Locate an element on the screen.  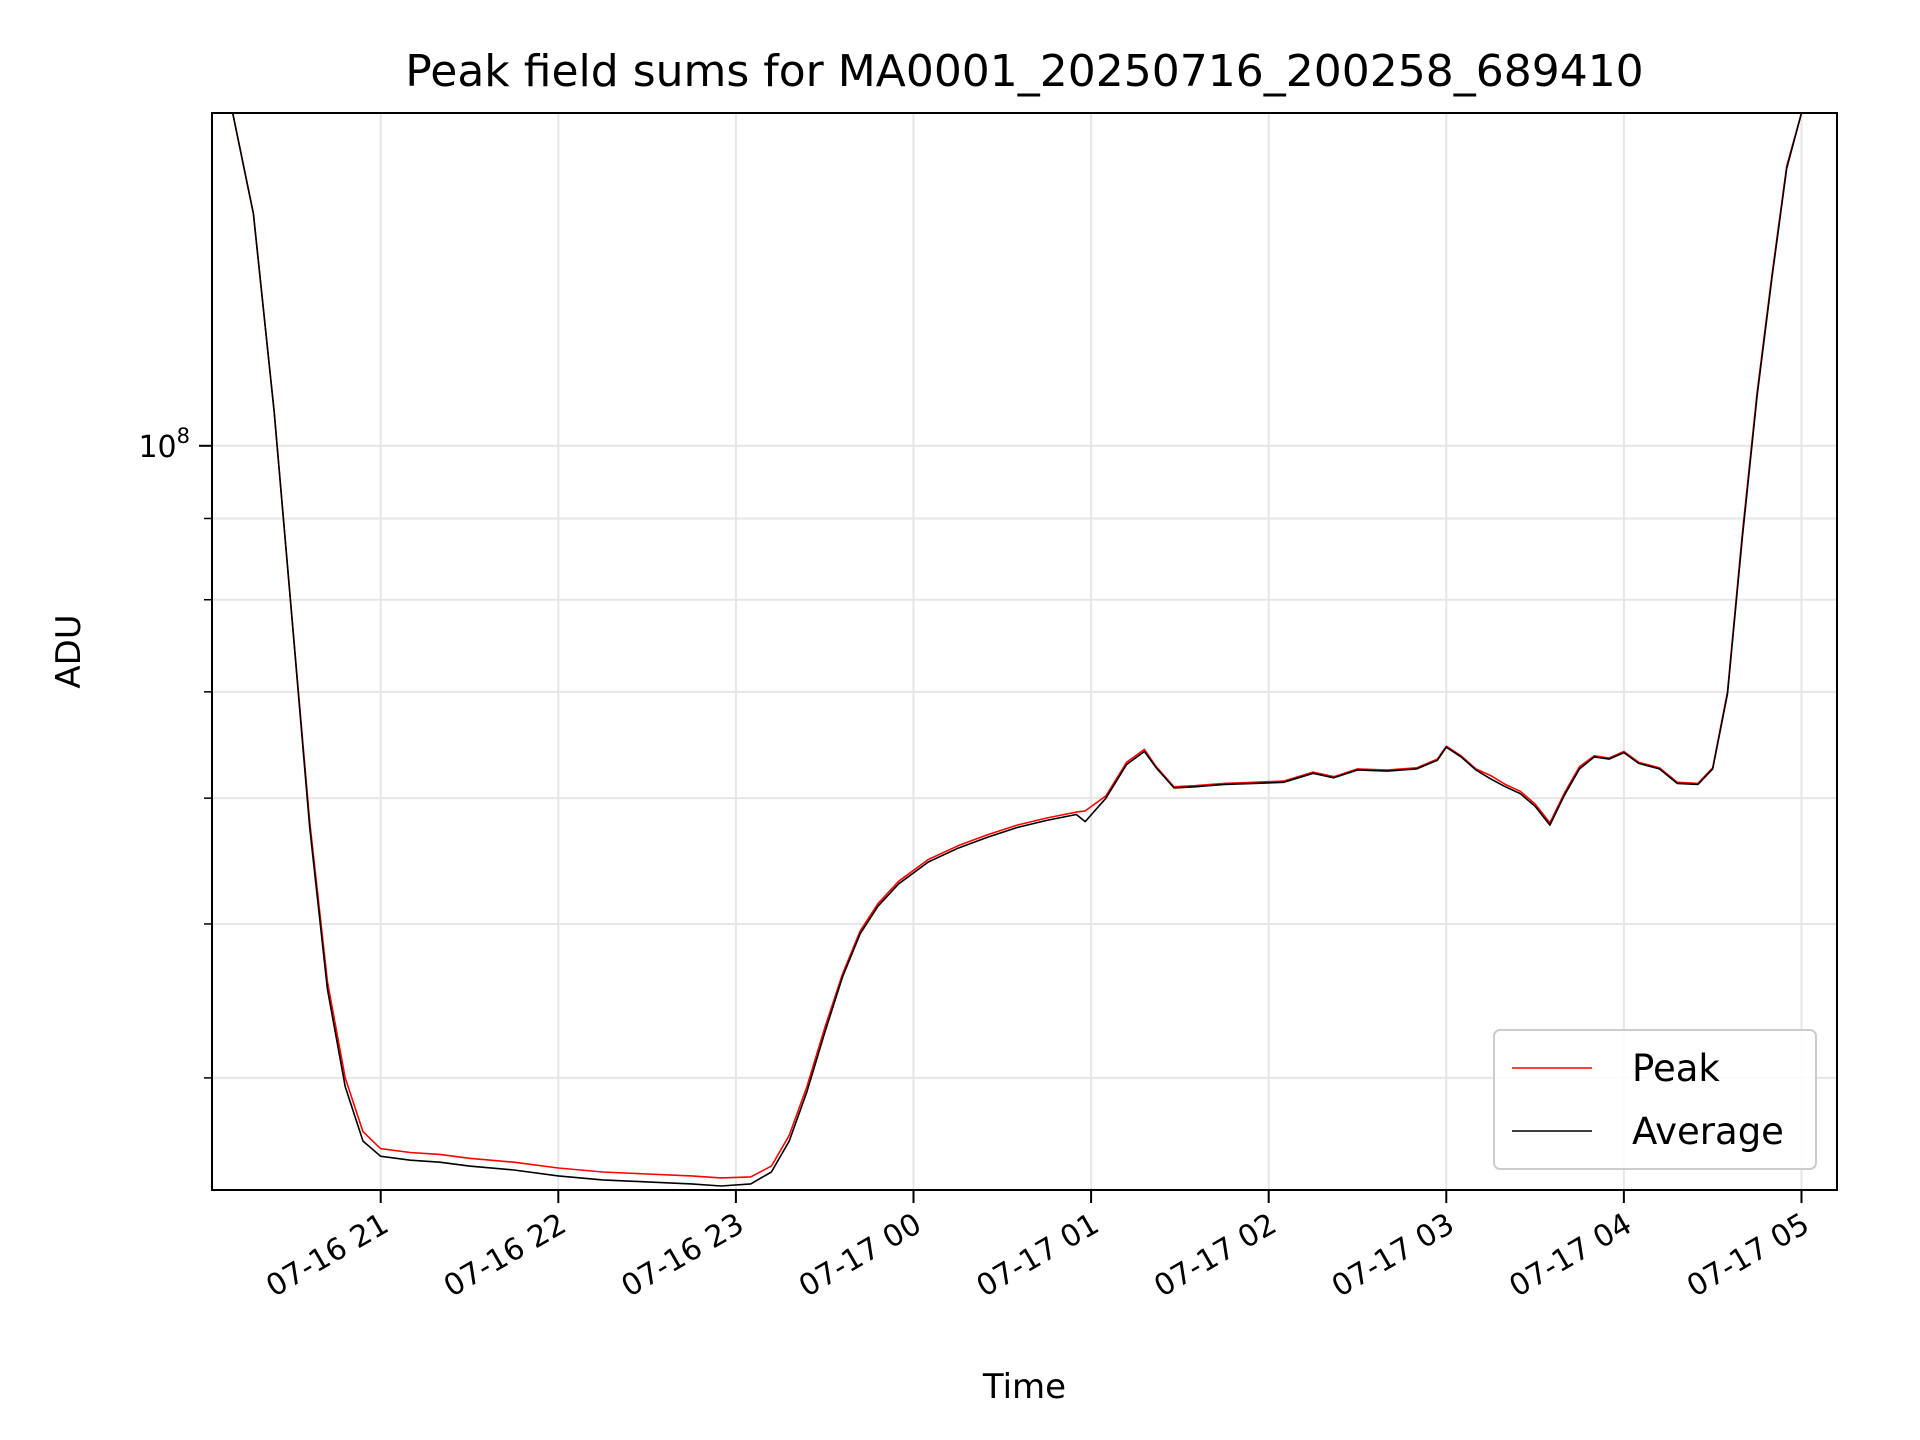
legend-label-peak: Peak is located at coordinates (1676, 1068).